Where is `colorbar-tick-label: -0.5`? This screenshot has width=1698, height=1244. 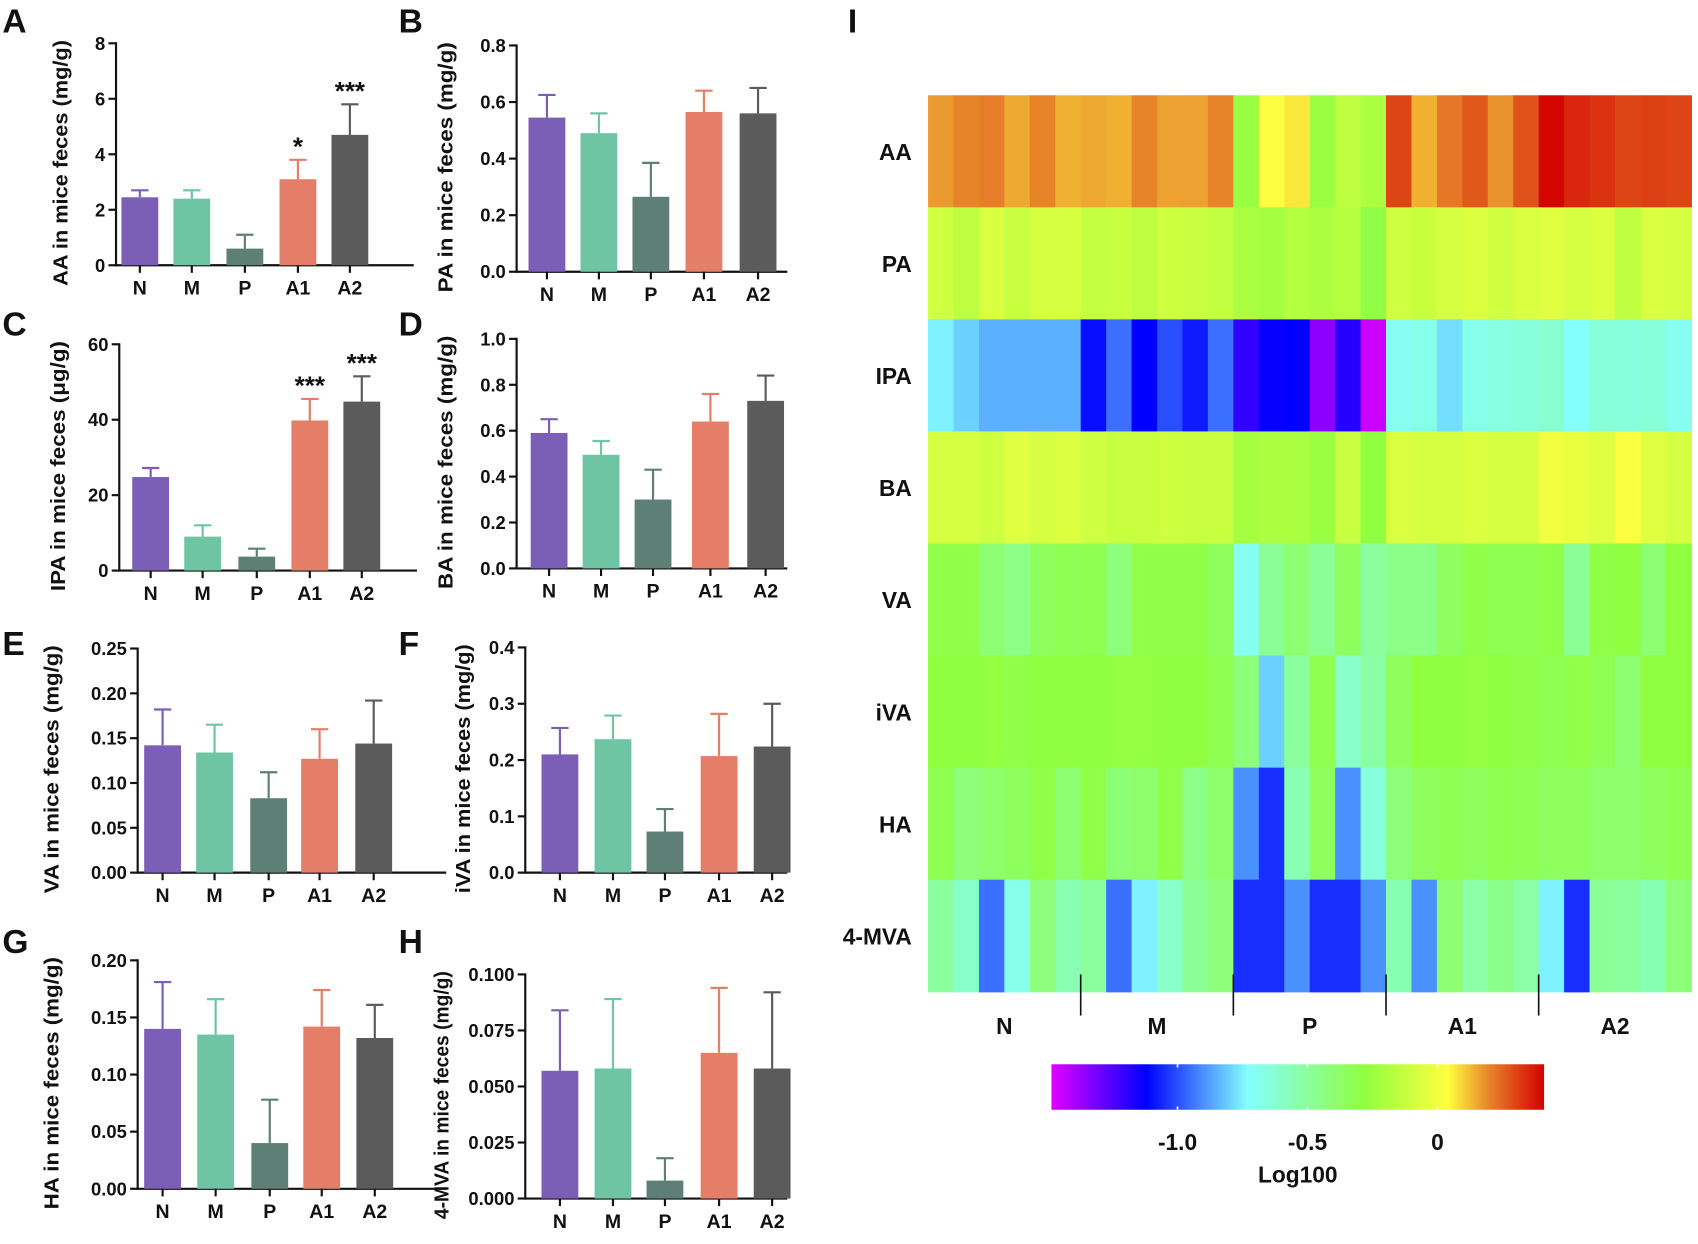
colorbar-tick-label: -0.5 is located at coordinates (1307, 1142).